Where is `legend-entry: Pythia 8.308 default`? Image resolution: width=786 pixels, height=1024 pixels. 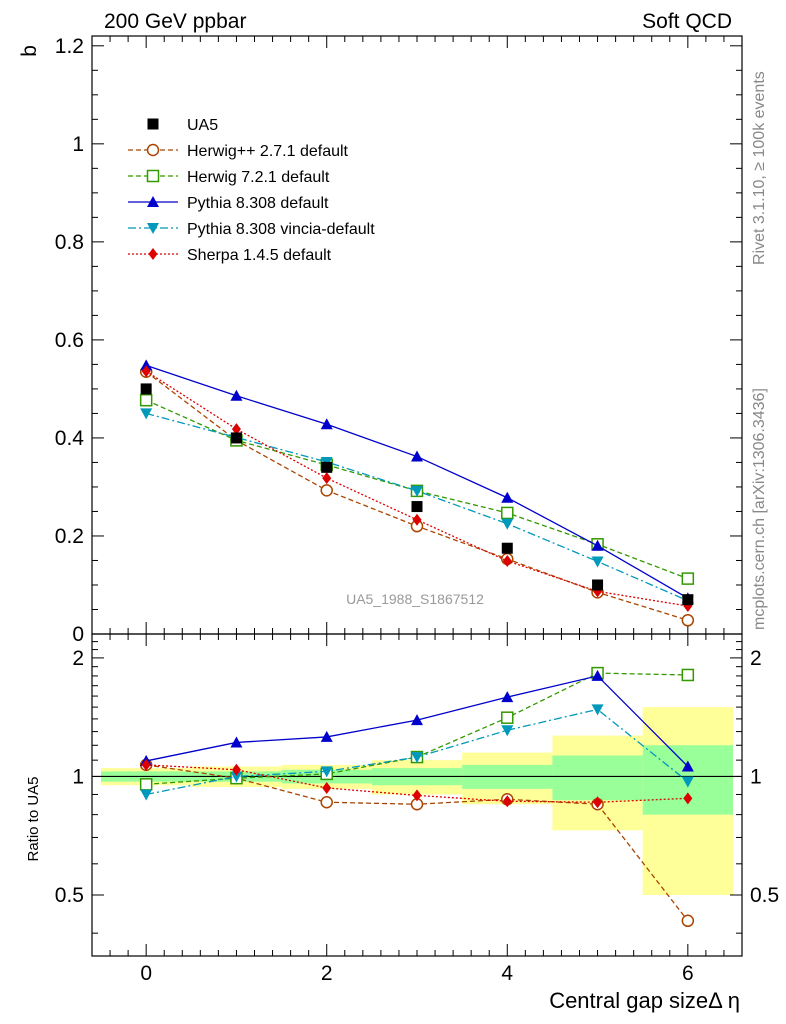 legend-entry: Pythia 8.308 default is located at coordinates (228, 203).